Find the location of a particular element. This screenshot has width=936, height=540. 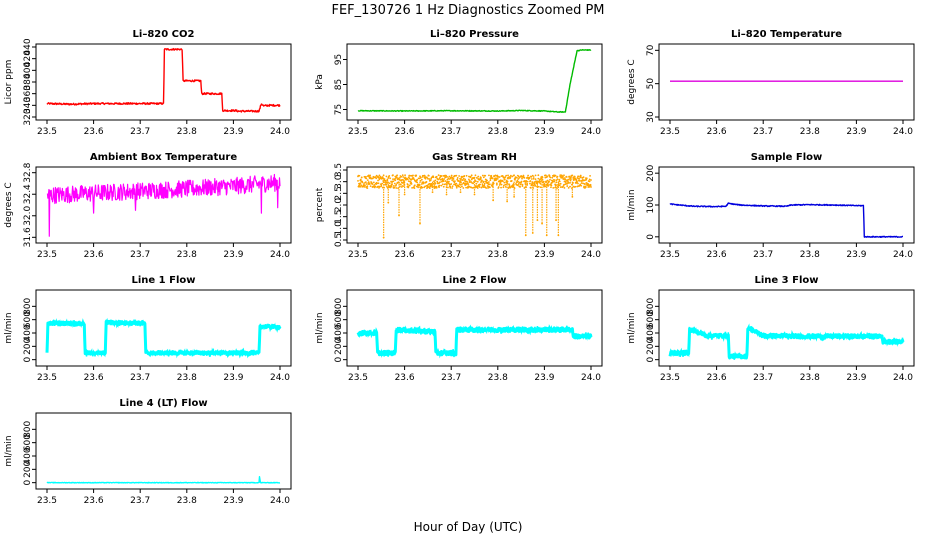

y-tick-label: 360 is located at coordinates (28, 93).